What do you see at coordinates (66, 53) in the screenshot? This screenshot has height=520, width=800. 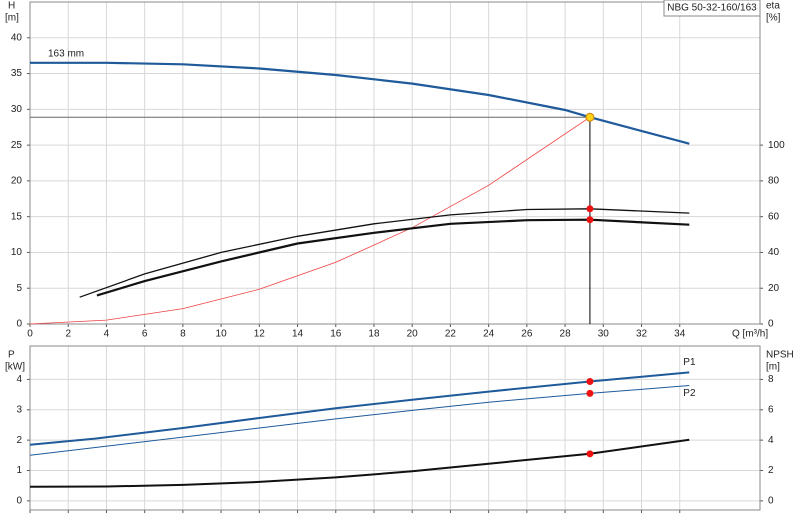 I see `series-label: 163 mm` at bounding box center [66, 53].